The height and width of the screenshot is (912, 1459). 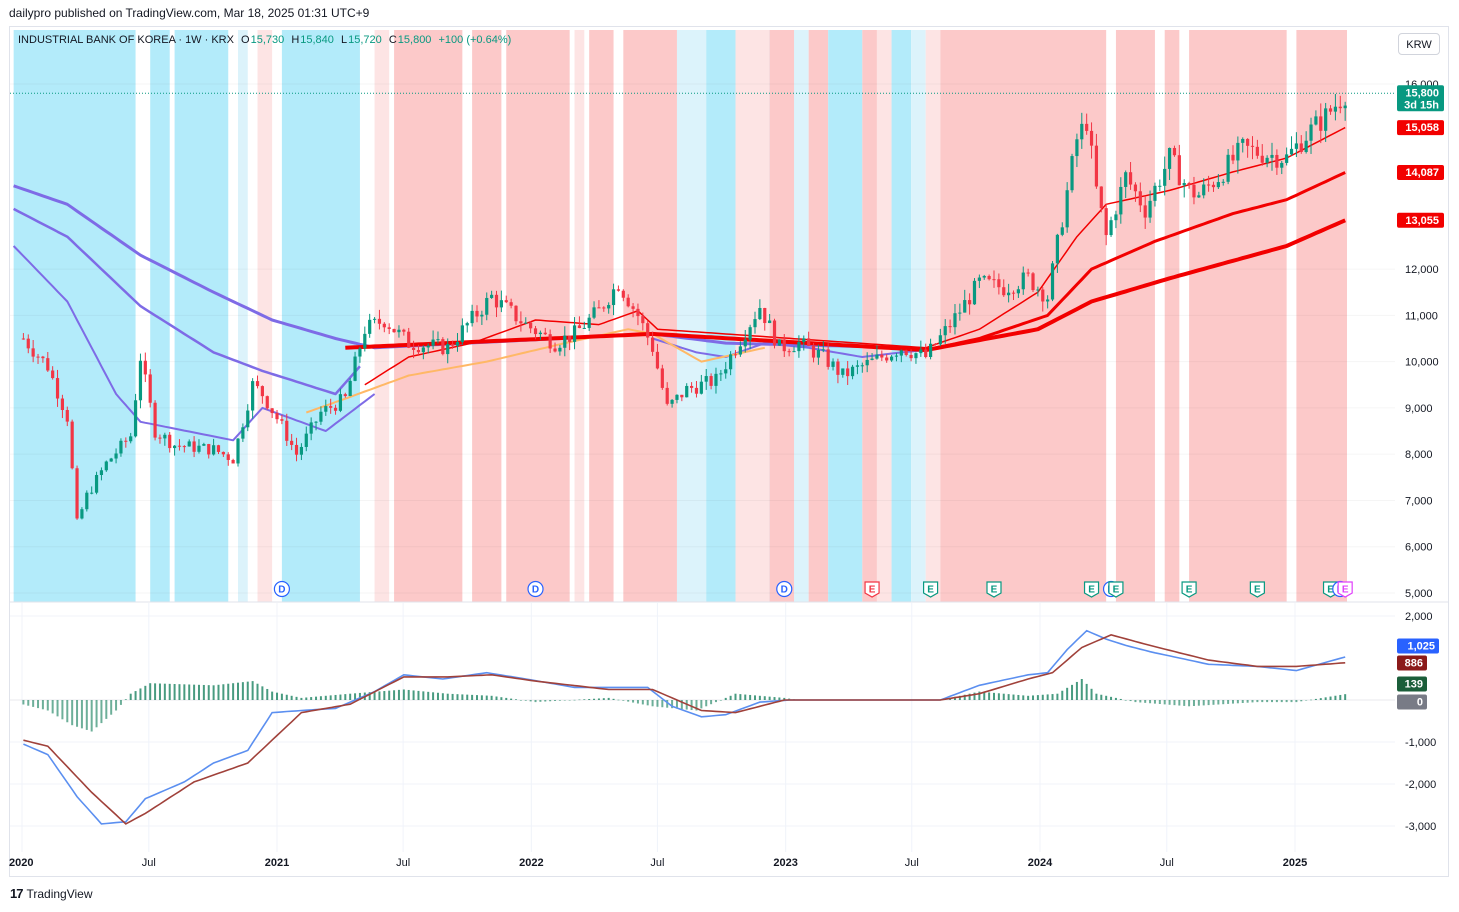 What do you see at coordinates (51, 893) in the screenshot?
I see `tradingview-footer: 17 TradingView` at bounding box center [51, 893].